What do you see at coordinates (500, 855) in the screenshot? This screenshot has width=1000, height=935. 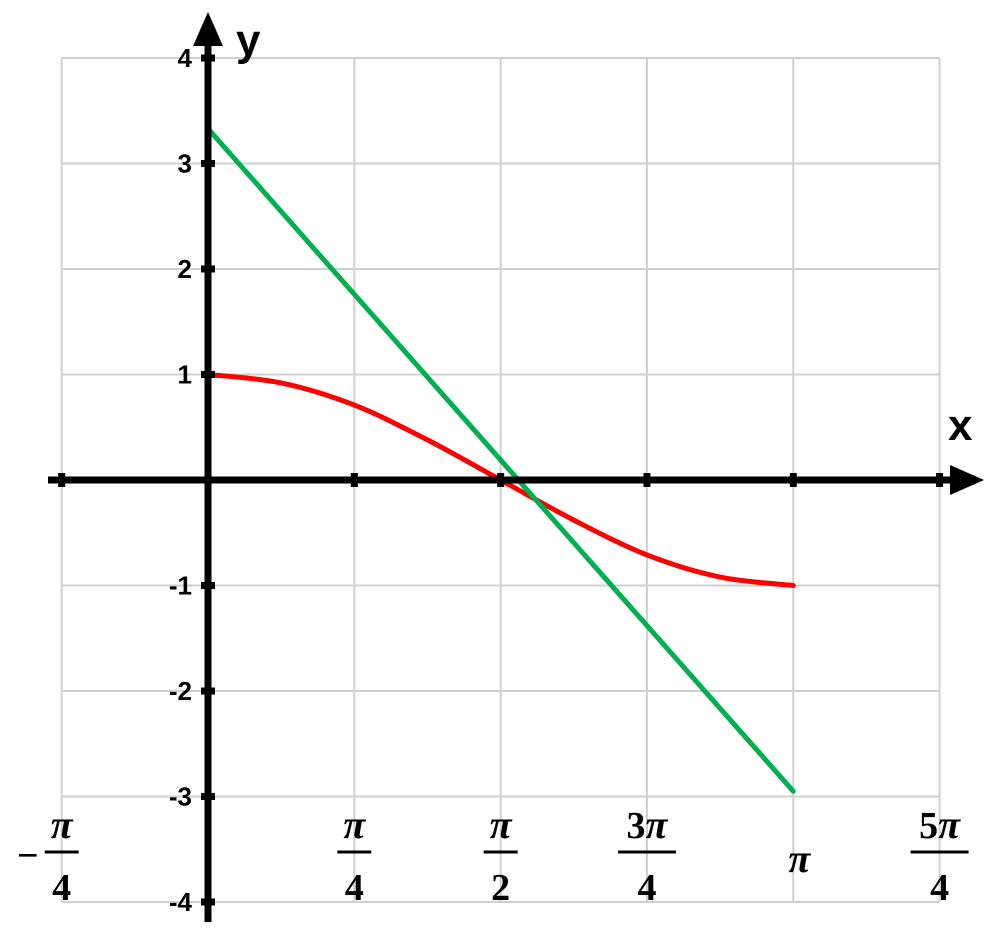 I see `x-tick-label-2: π2` at bounding box center [500, 855].